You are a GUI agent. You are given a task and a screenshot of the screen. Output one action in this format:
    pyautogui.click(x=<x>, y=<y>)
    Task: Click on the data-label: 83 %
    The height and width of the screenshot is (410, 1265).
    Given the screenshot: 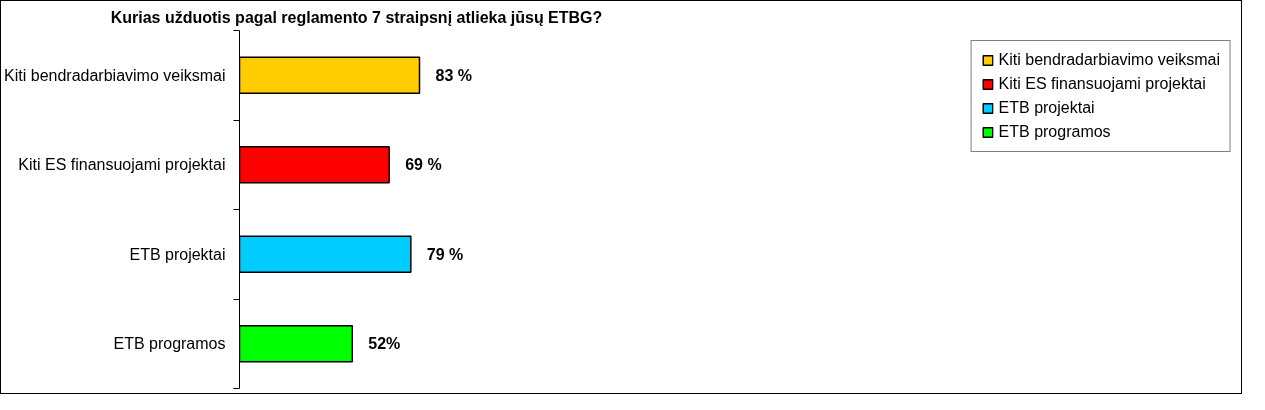 What is the action you would take?
    pyautogui.click(x=453, y=75)
    